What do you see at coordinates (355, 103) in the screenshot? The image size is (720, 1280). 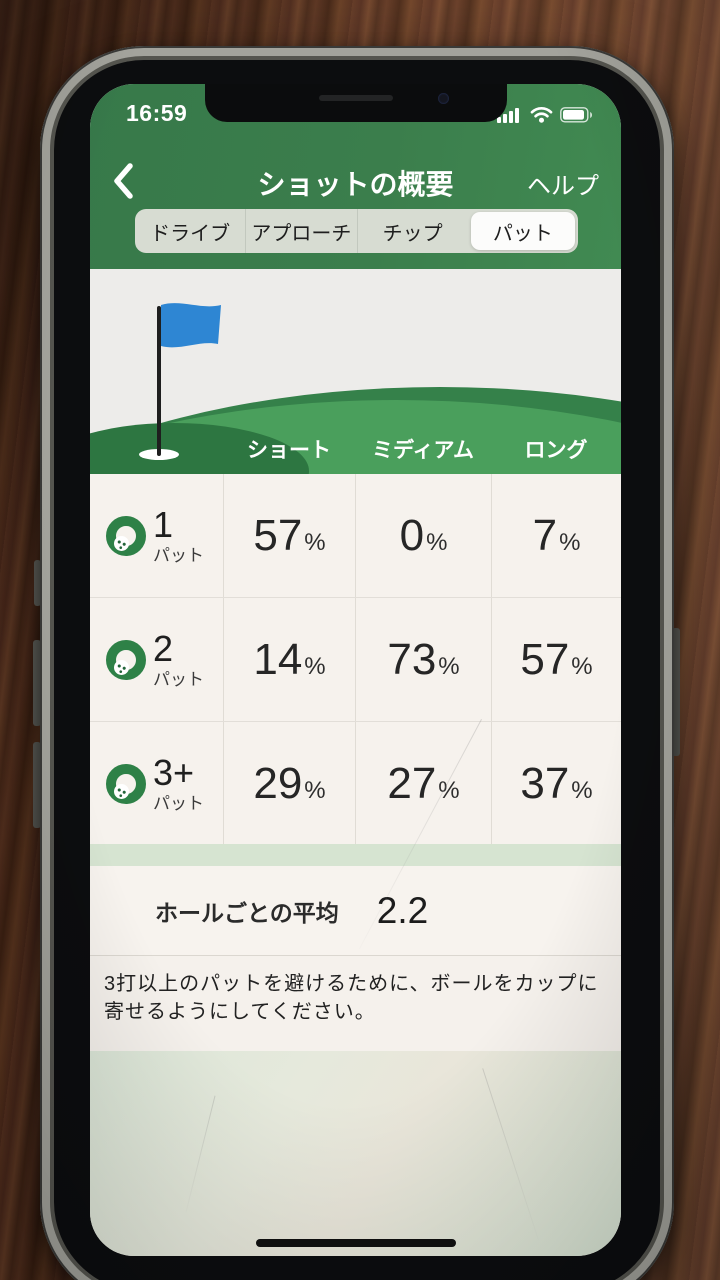 I see `notch` at bounding box center [355, 103].